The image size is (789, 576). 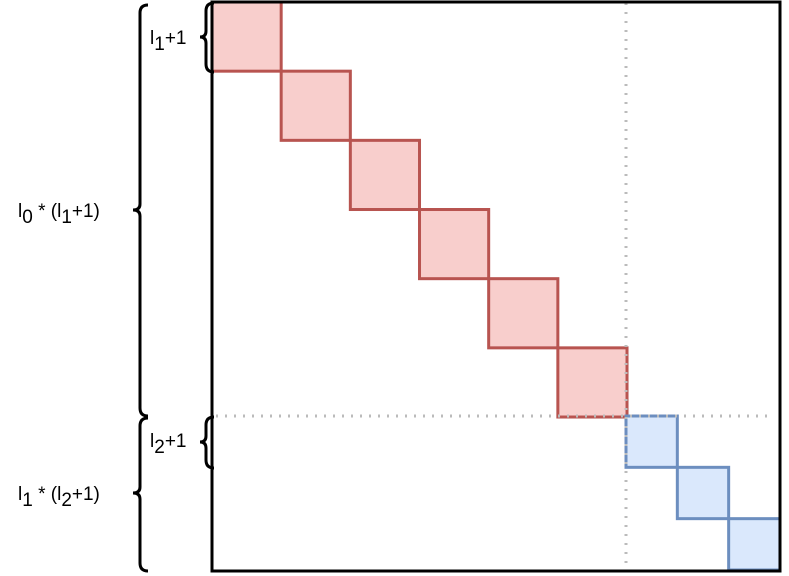 What do you see at coordinates (140, 210) in the screenshot?
I see `brace-large-top` at bounding box center [140, 210].